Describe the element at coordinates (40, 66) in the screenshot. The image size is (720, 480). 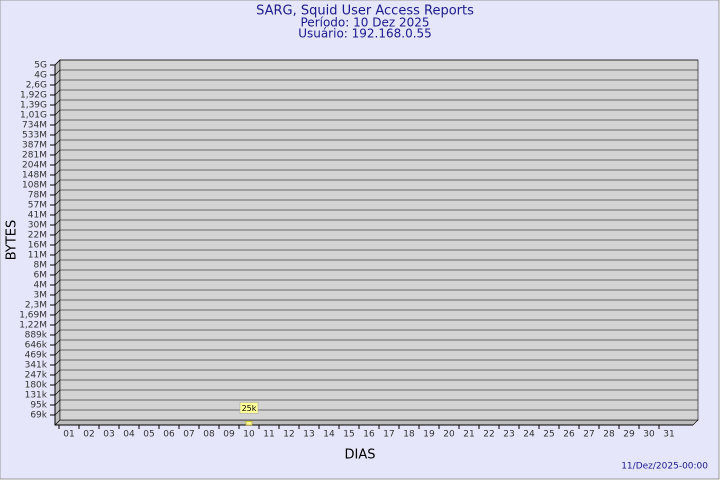
I see `y-tick-label: 5G` at that location.